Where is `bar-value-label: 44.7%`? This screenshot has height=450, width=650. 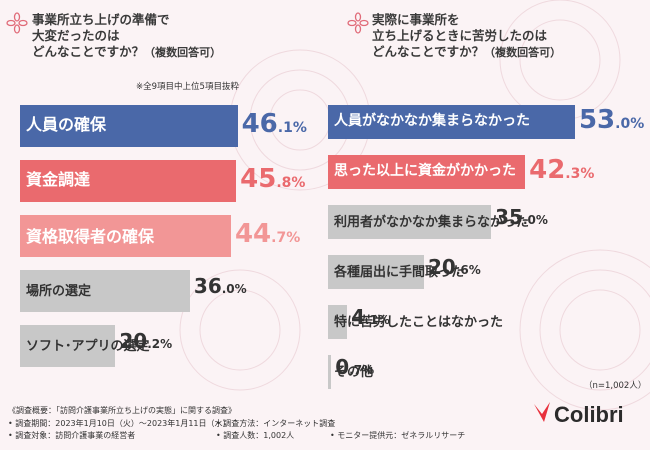
bar-value-label: 44.7% is located at coordinates (267, 234).